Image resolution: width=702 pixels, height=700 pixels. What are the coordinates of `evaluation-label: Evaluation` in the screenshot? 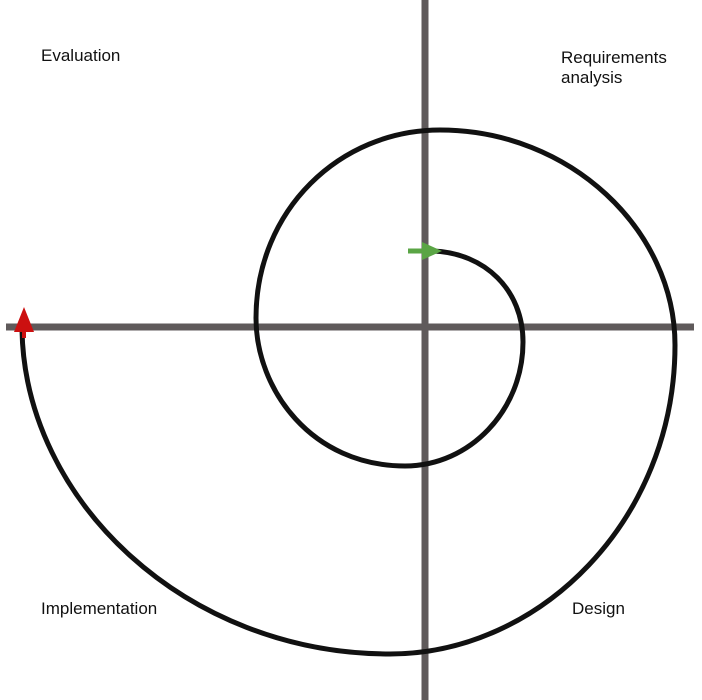 It's located at (81, 55).